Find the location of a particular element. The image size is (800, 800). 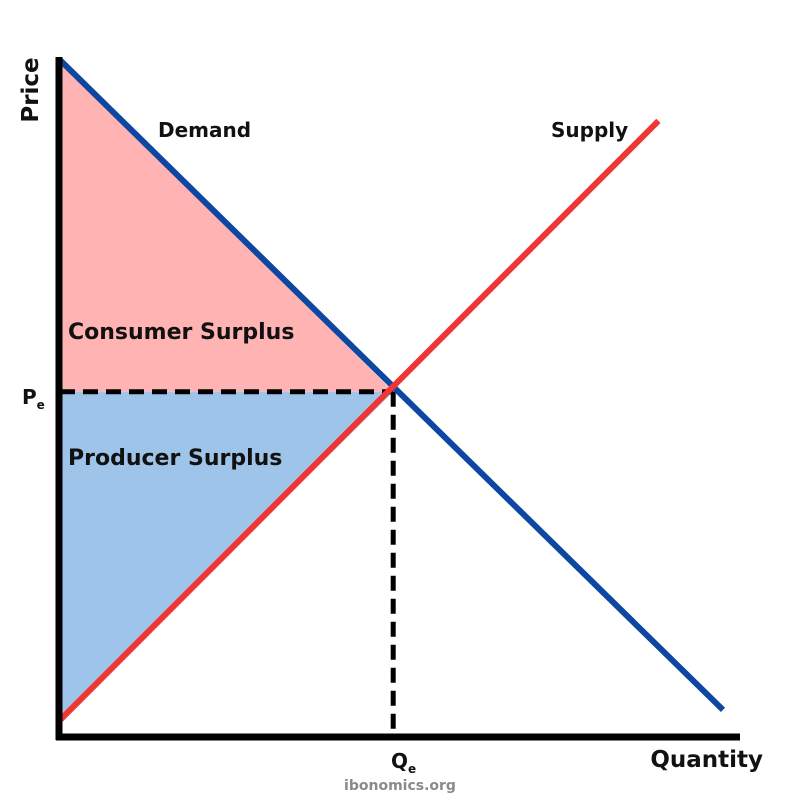

producer-surplus-label: Producer Surplus is located at coordinates (175, 458).